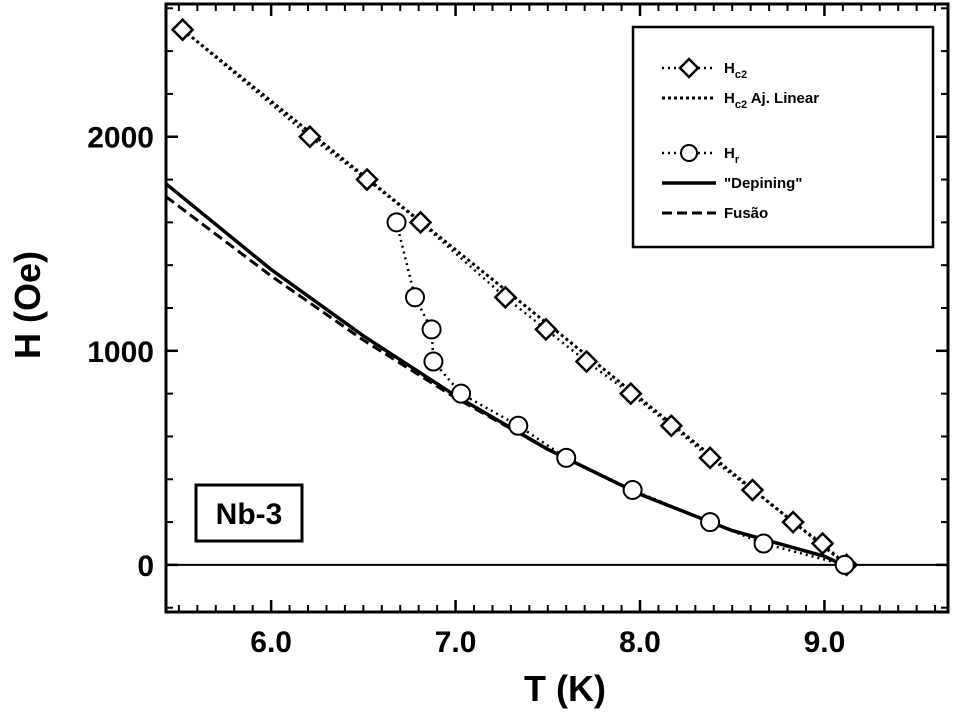 The height and width of the screenshot is (717, 964). Describe the element at coordinates (735, 70) in the screenshot. I see `legend-label-0: Hc2` at that location.